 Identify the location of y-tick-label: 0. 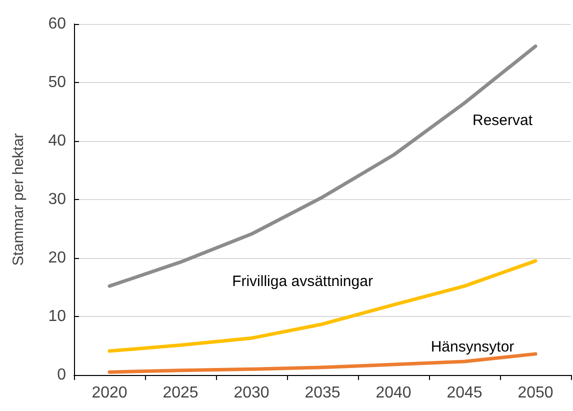
(61, 375).